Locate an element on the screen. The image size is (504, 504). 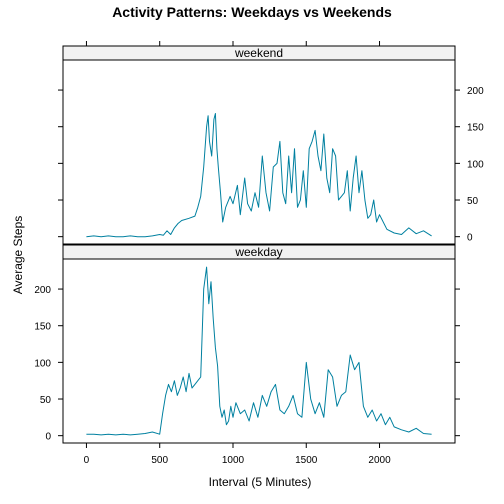
y-tick-label-weekday-150: 150 is located at coordinates (42, 327).